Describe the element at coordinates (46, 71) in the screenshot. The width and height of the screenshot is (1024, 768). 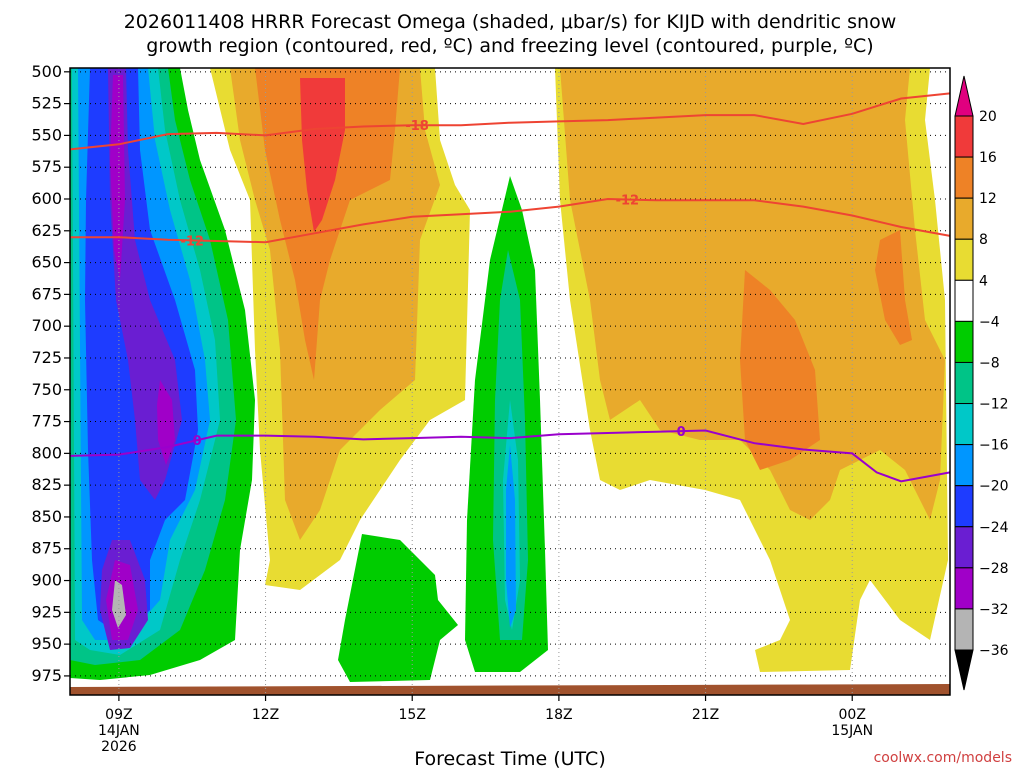
I see `y-tick-label: 500` at that location.